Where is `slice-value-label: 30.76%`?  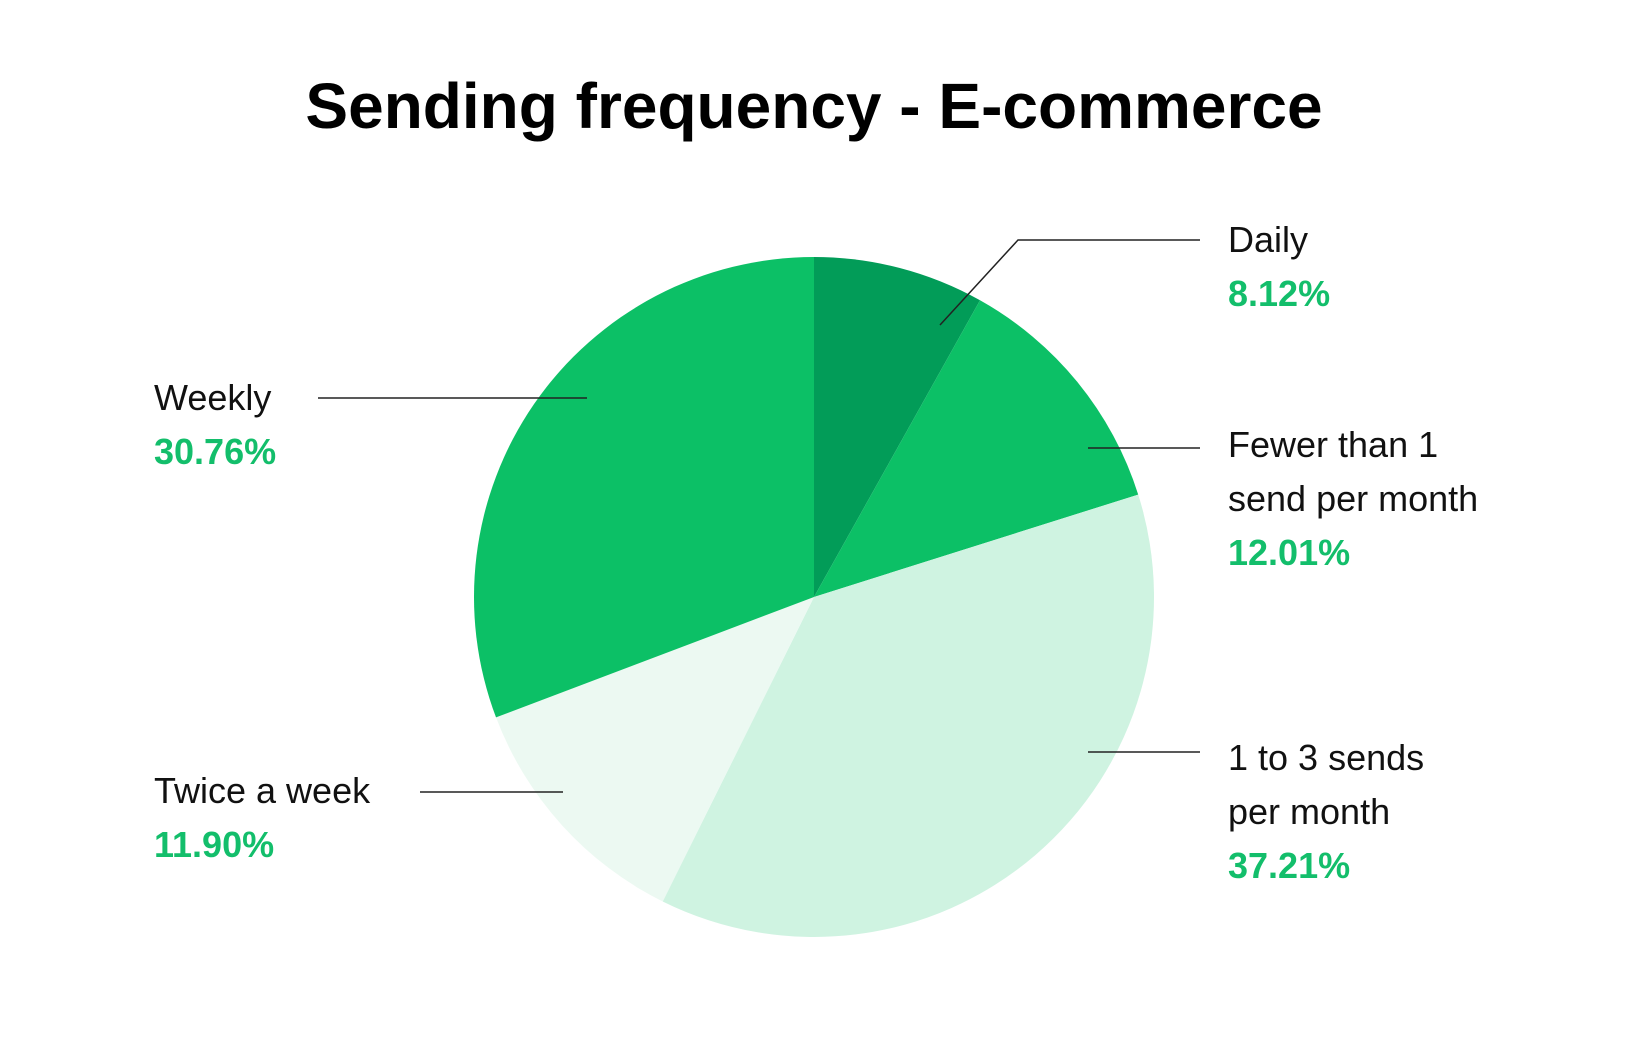 slice-value-label: 30.76% is located at coordinates (215, 451).